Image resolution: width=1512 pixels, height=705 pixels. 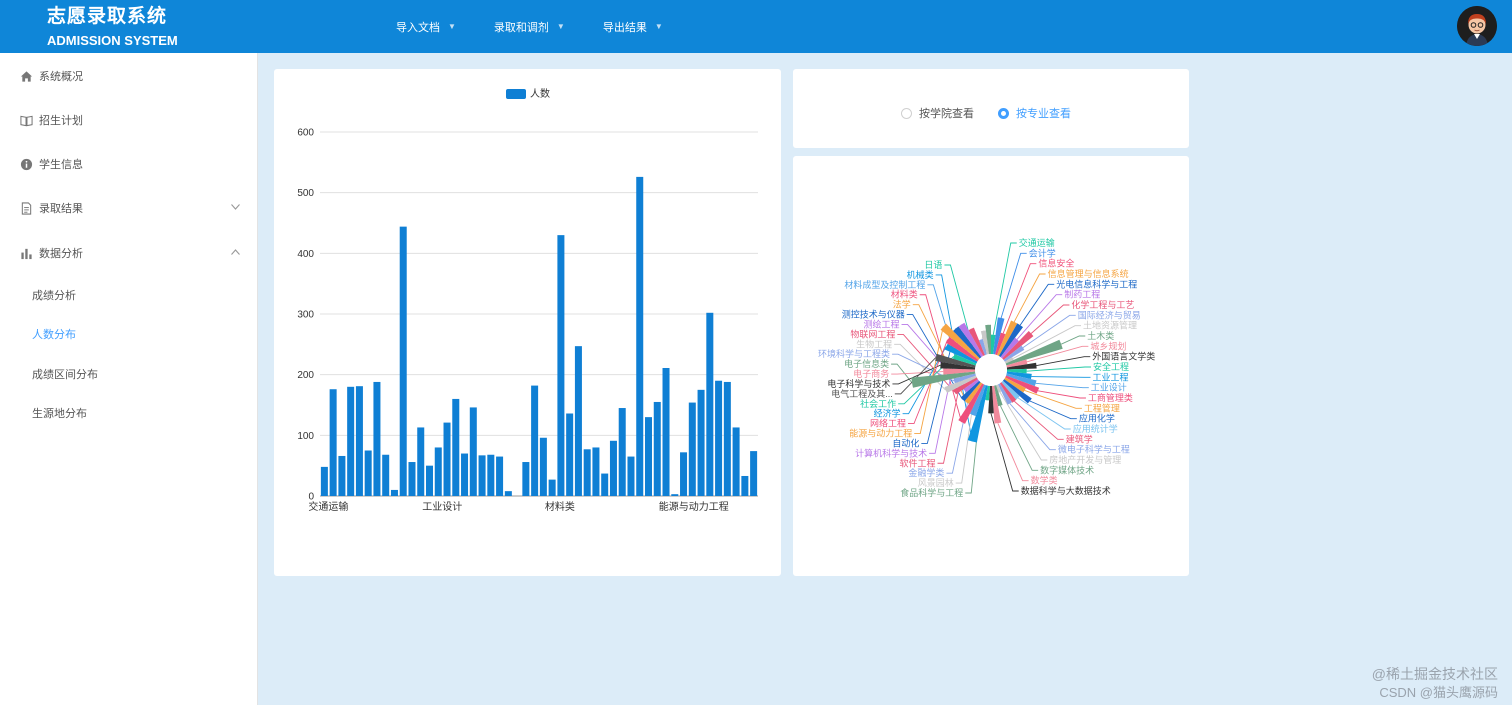 I want to click on sidebar-item-students: 学生信息, so click(x=129, y=164).